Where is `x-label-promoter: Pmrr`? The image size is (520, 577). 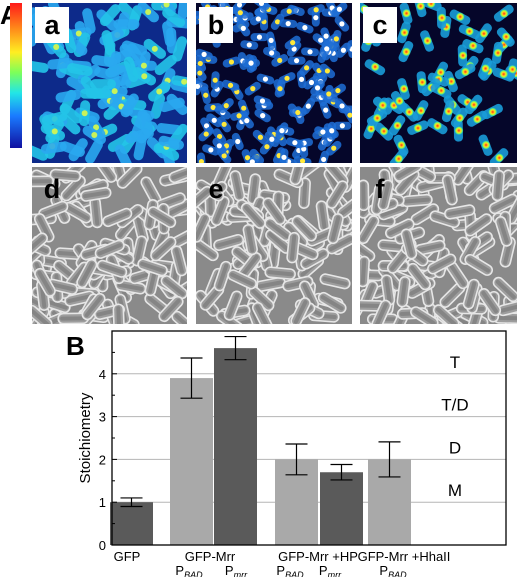 x-label-promoter: Pmrr is located at coordinates (330, 570).